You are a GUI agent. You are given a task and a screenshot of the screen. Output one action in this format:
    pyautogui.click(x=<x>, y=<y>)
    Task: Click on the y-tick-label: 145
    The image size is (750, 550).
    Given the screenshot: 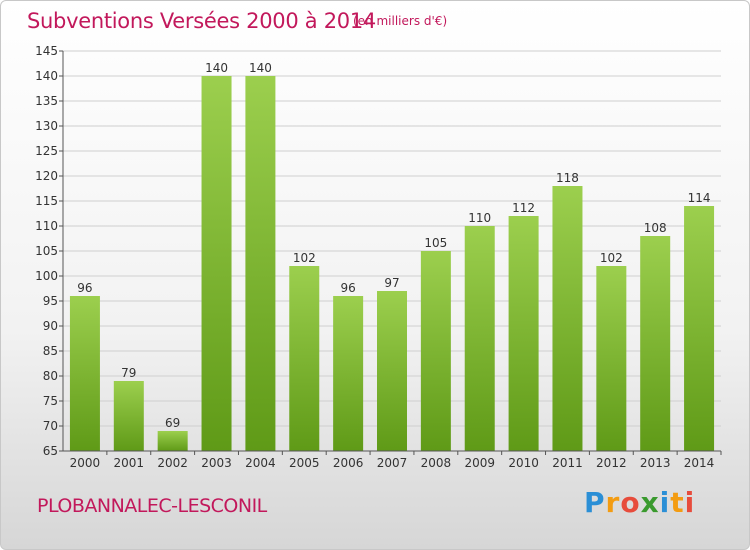 What is the action you would take?
    pyautogui.click(x=46, y=51)
    